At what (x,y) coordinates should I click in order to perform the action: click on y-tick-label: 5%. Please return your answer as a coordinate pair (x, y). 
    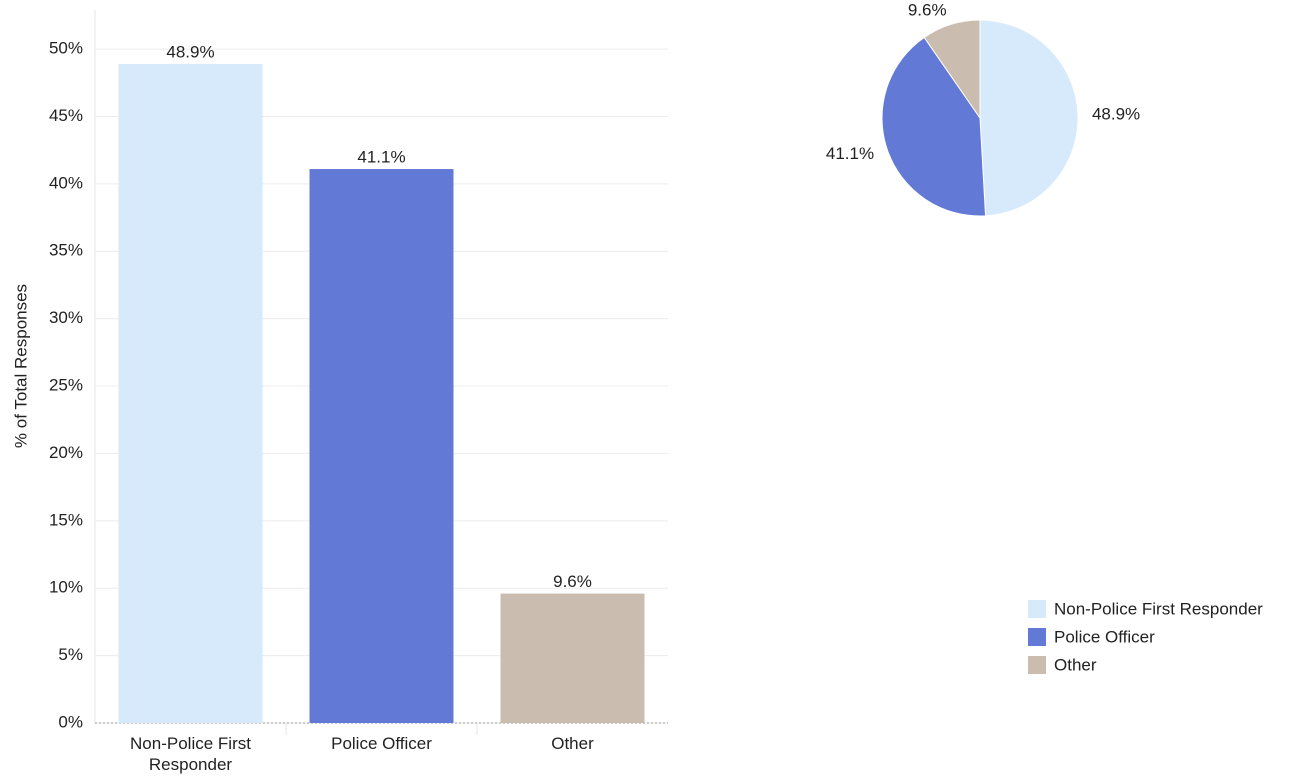
    Looking at the image, I should click on (70, 654).